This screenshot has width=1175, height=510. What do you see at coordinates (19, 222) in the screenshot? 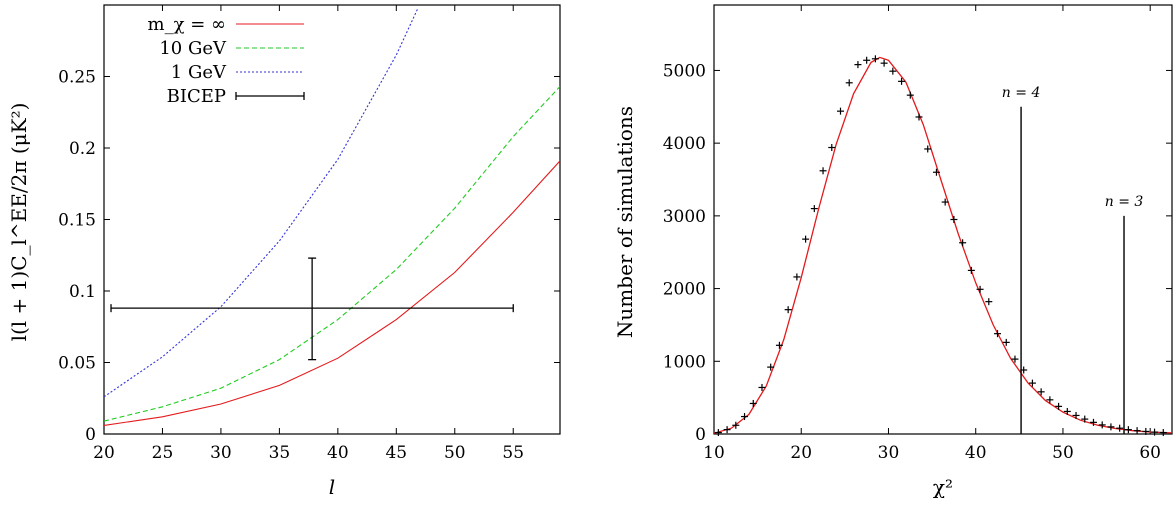
I see `left-y-axis-label: l(l + 1)C_l^EE/2π (μK²)` at bounding box center [19, 222].